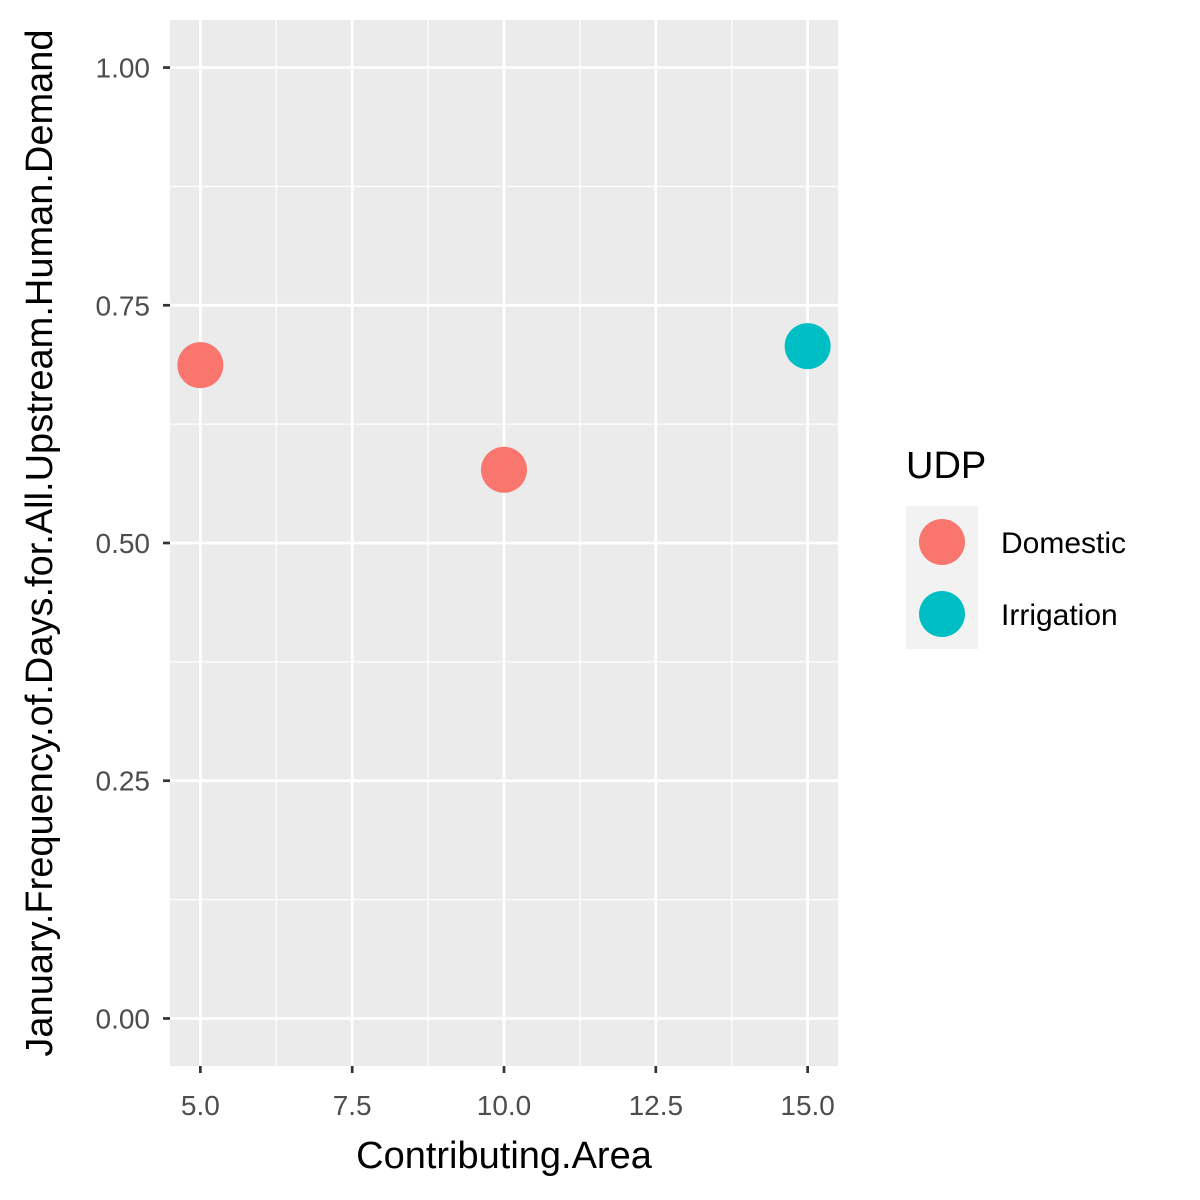  Describe the element at coordinates (123, 1018) in the screenshot. I see `y-tick-label: 0.00` at that location.